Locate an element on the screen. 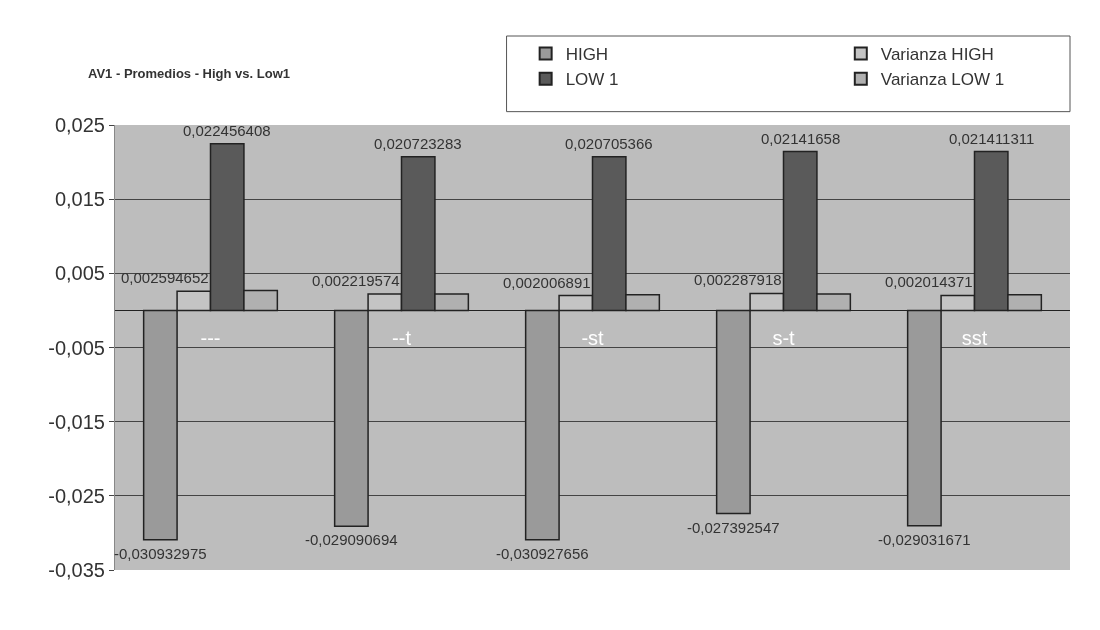 Image resolution: width=1100 pixels, height=630 pixels. x-tick-label: -st is located at coordinates (593, 338).